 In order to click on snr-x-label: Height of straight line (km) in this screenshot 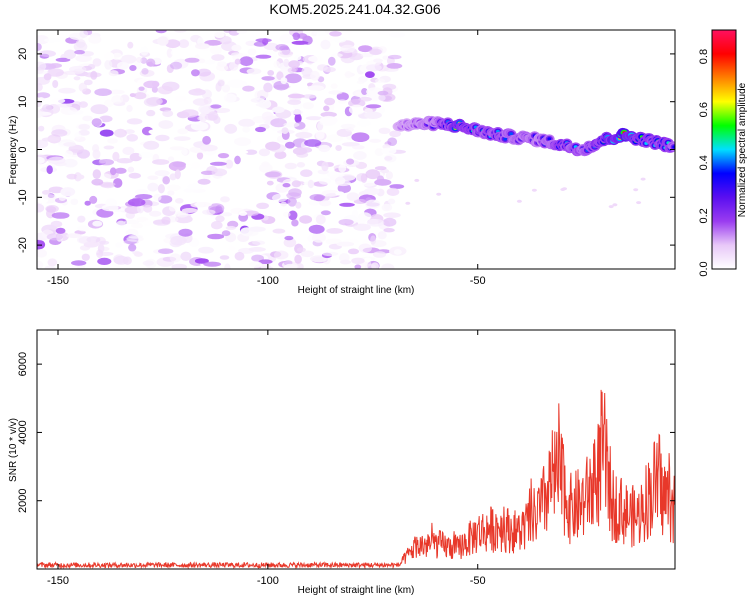, I will do `click(356, 590)`.